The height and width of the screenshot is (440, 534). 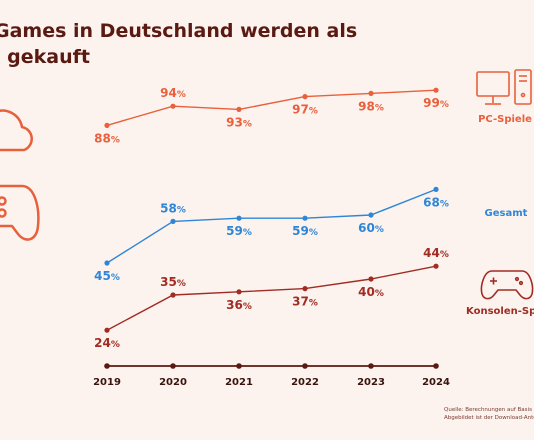 I want to click on source-line-2: Abgebildet ist der Download-Anteil an, so click(x=489, y=418).